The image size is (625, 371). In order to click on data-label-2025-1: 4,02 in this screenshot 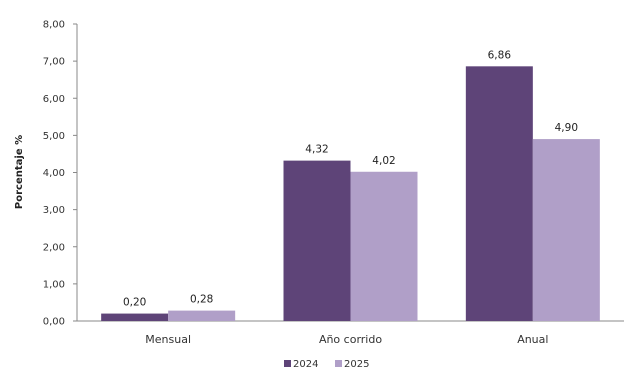, I will do `click(383, 161)`.